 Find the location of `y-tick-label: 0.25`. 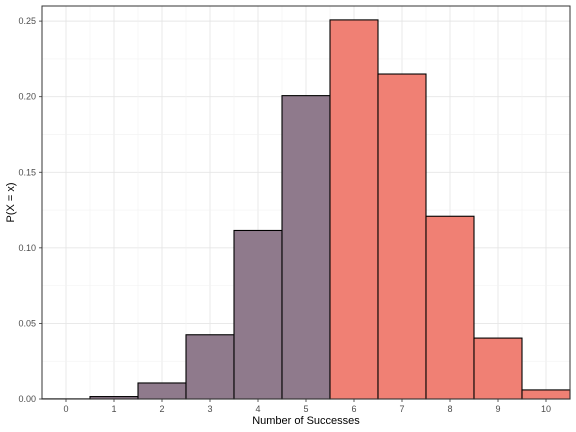

y-tick-label: 0.25 is located at coordinates (27, 21).